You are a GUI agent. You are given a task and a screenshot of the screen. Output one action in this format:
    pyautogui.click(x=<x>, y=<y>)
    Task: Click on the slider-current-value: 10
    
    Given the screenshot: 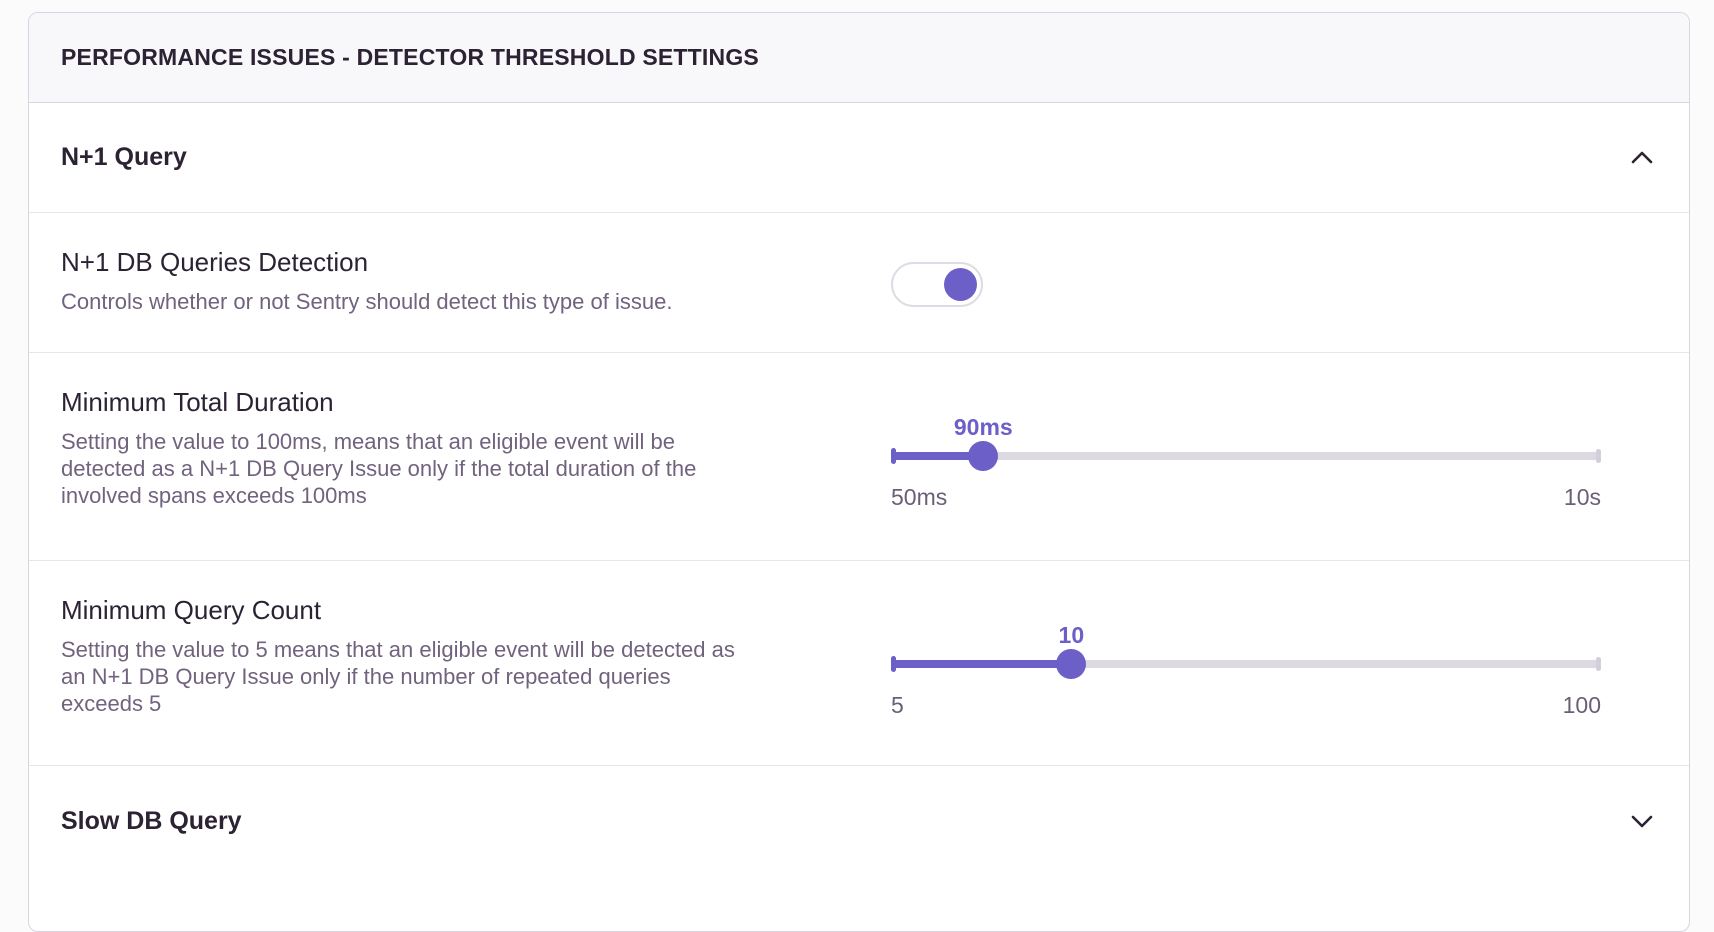 What is the action you would take?
    pyautogui.click(x=1071, y=635)
    